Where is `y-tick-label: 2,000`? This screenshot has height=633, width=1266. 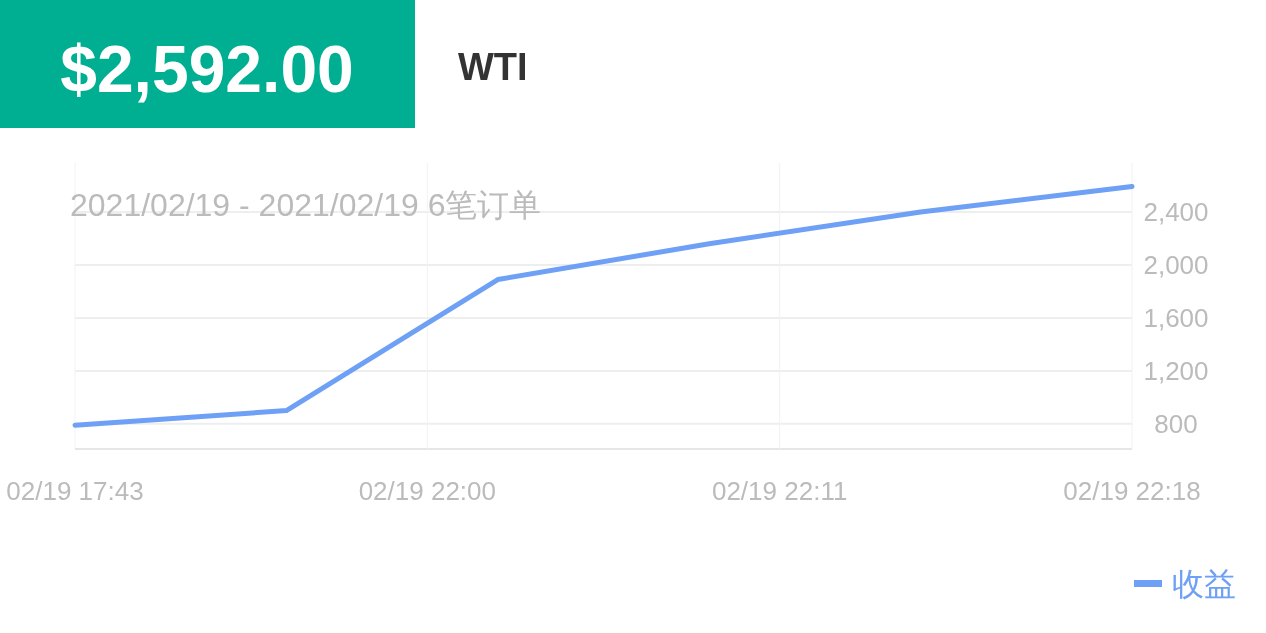
y-tick-label: 2,000 is located at coordinates (1176, 264).